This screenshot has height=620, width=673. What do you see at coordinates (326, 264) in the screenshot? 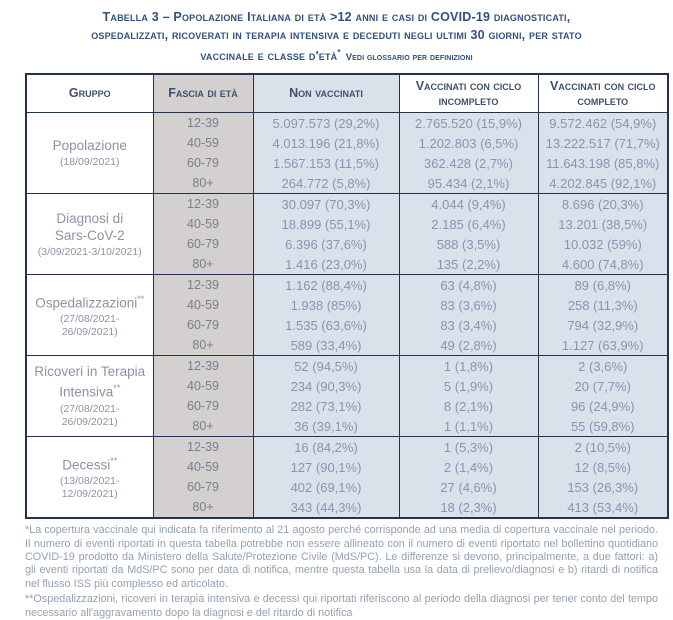
I see `data-cell: 1.416 (23,0%)` at bounding box center [326, 264].